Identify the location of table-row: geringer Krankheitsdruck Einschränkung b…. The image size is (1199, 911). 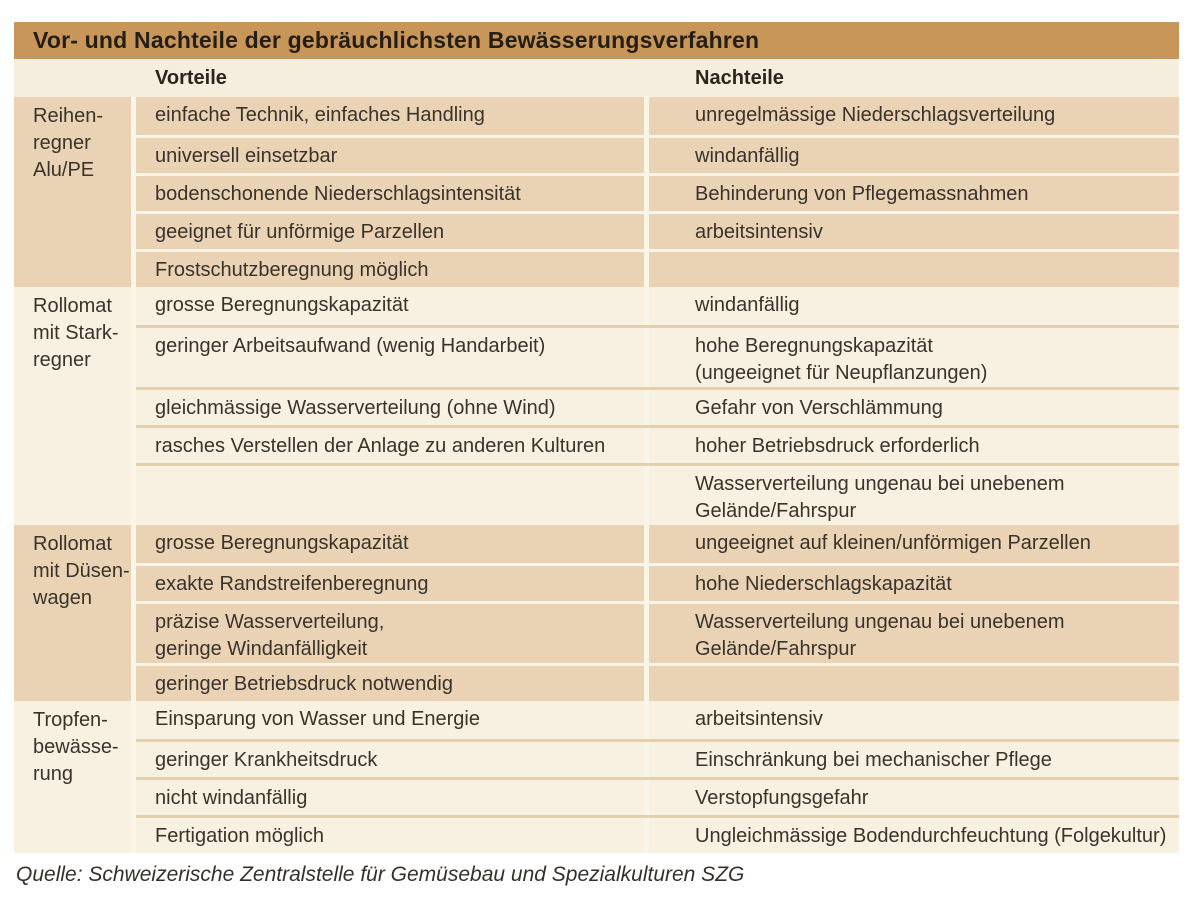
(657, 758).